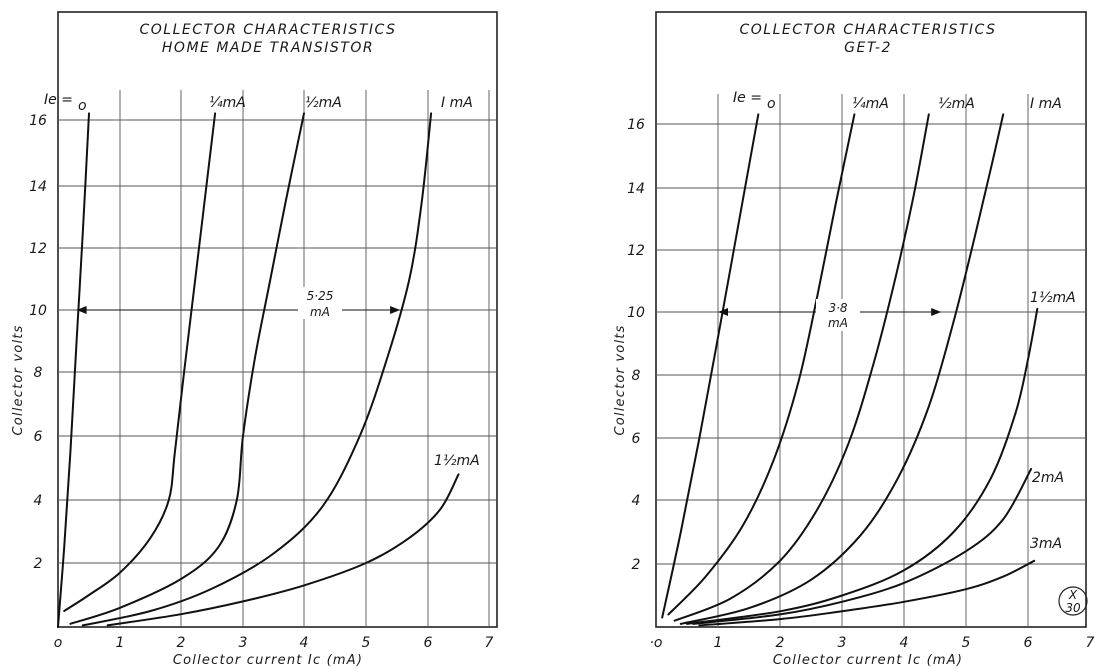 Image resolution: width=1097 pixels, height=668 pixels. Describe the element at coordinates (837, 308) in the screenshot. I see `dimension-value: 3·8` at that location.